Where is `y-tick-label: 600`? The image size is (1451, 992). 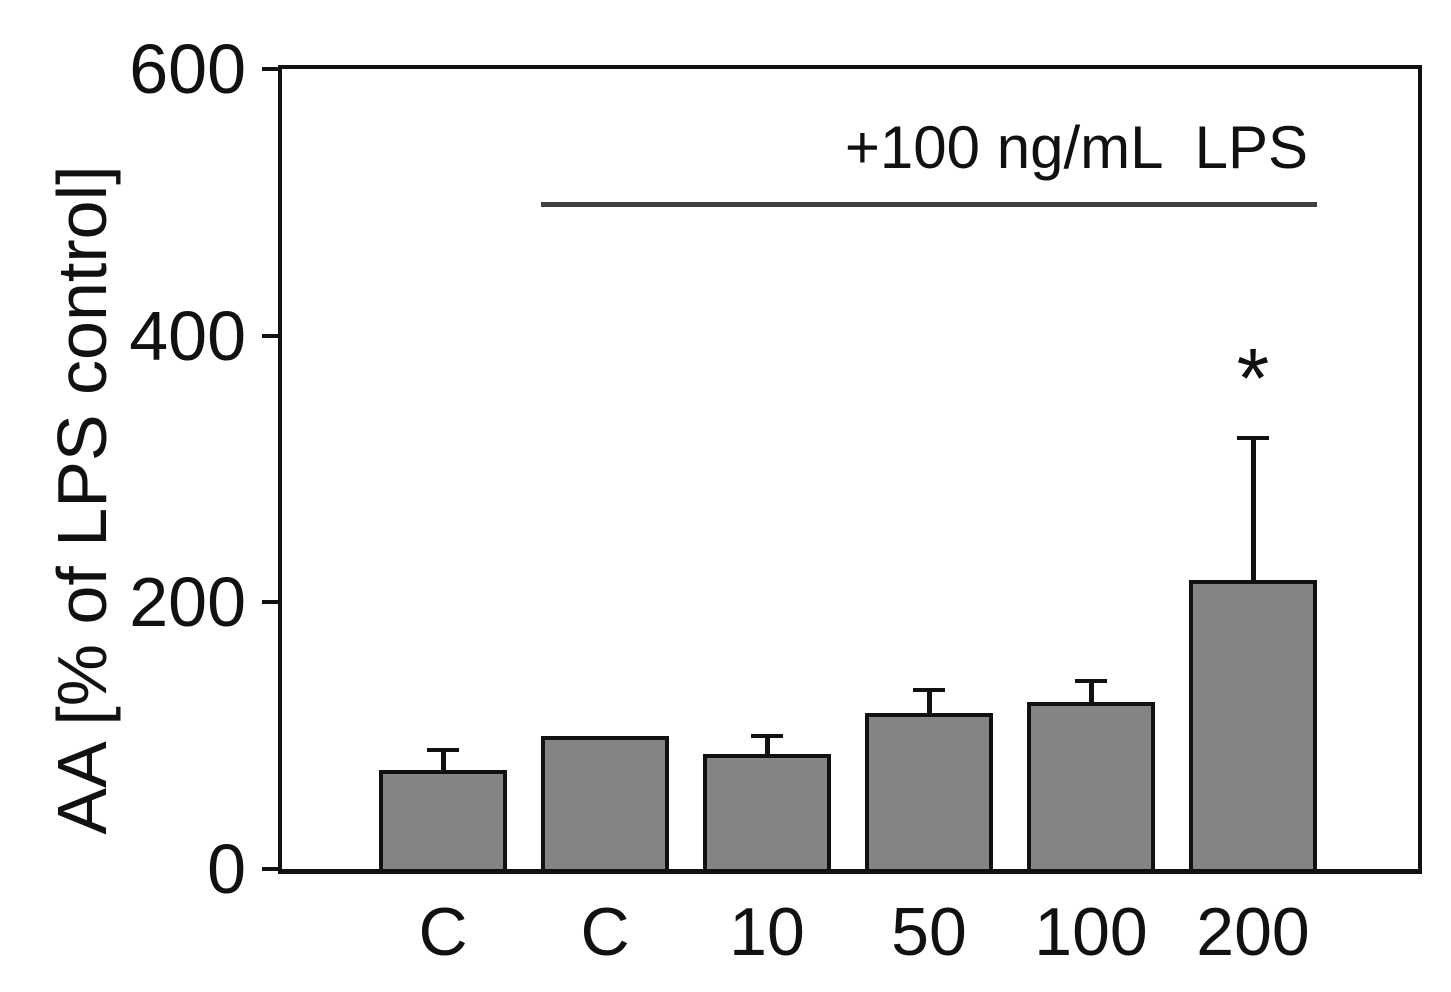 y-tick-label: 600 is located at coordinates (187, 69).